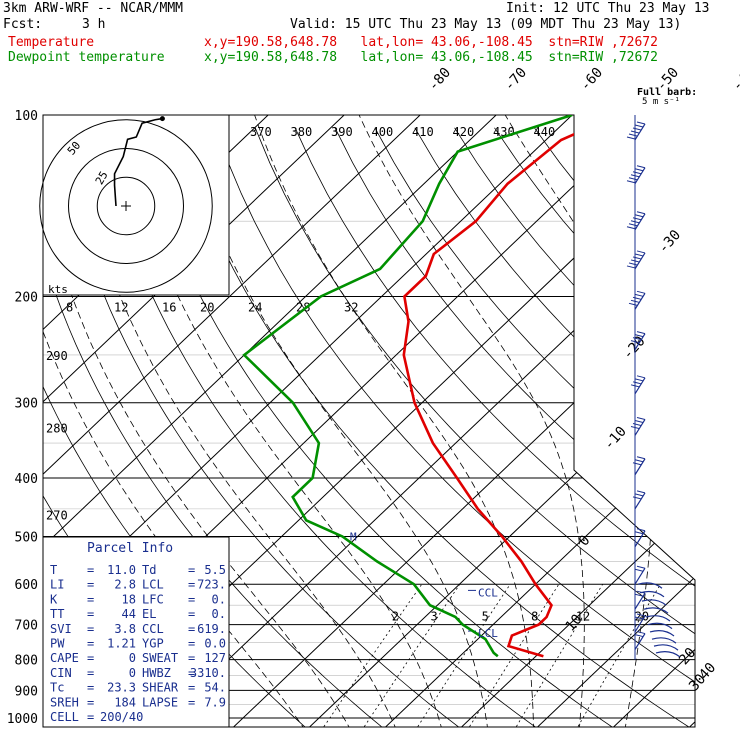 The height and width of the screenshot is (740, 740). What do you see at coordinates (53, 570) in the screenshot?
I see `parcel-key-left: T` at bounding box center [53, 570].